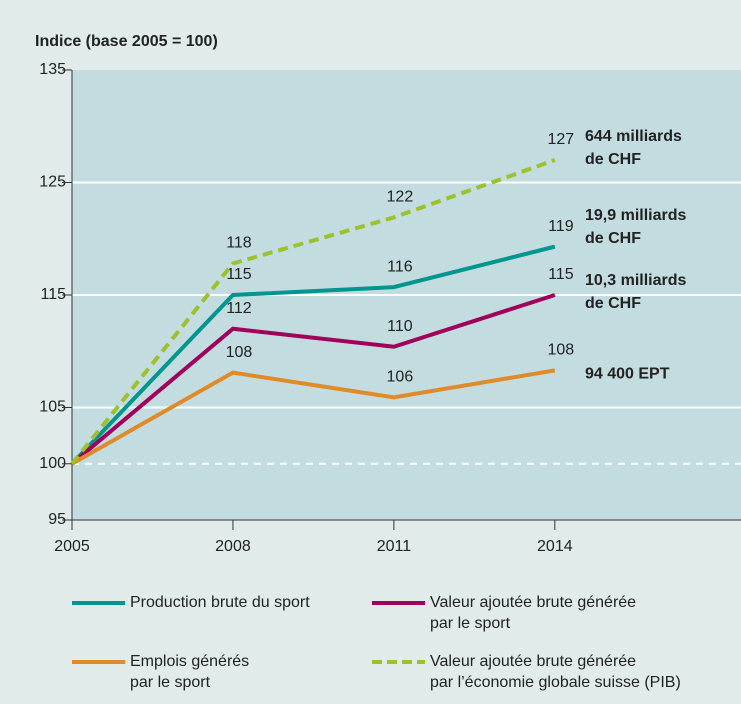 This screenshot has width=741, height=704. Describe the element at coordinates (400, 377) in the screenshot. I see `data-label: 106` at that location.